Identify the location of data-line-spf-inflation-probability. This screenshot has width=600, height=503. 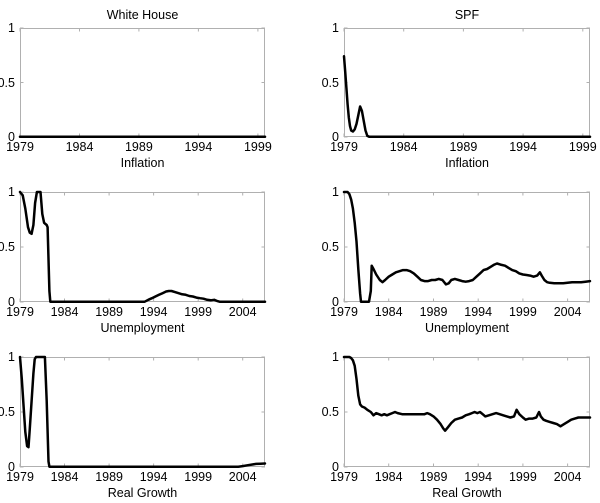
(467, 96).